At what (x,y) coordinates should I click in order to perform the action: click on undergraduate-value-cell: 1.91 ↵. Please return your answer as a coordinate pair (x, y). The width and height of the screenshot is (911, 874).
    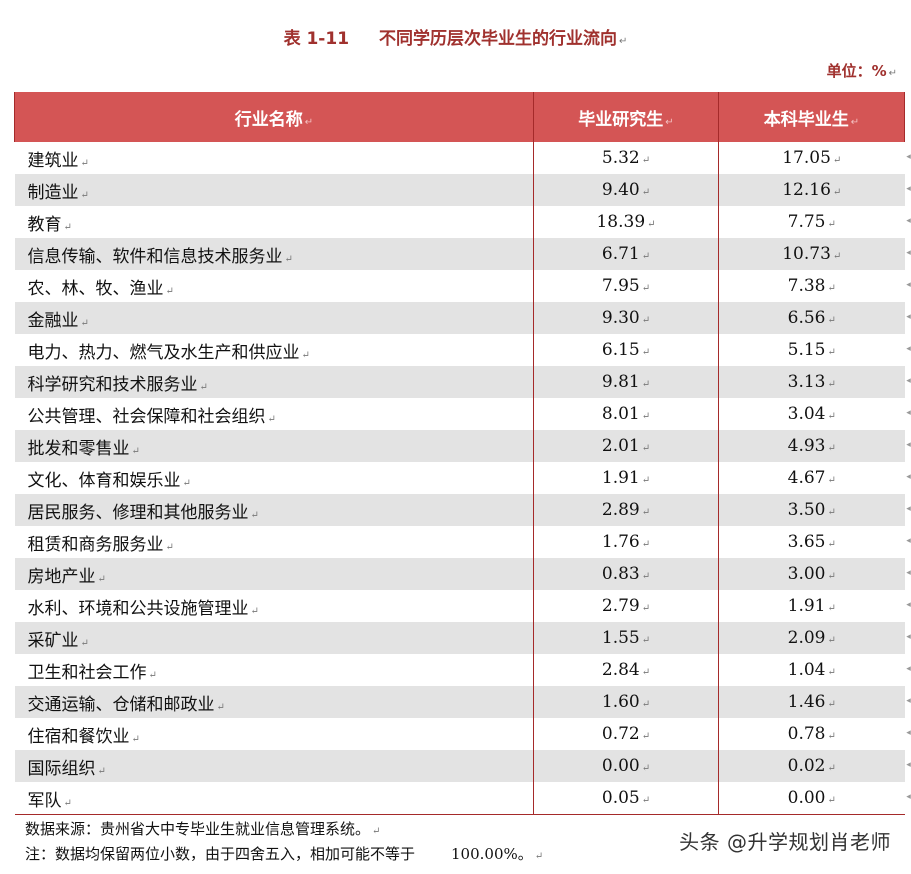
    Looking at the image, I should click on (811, 606).